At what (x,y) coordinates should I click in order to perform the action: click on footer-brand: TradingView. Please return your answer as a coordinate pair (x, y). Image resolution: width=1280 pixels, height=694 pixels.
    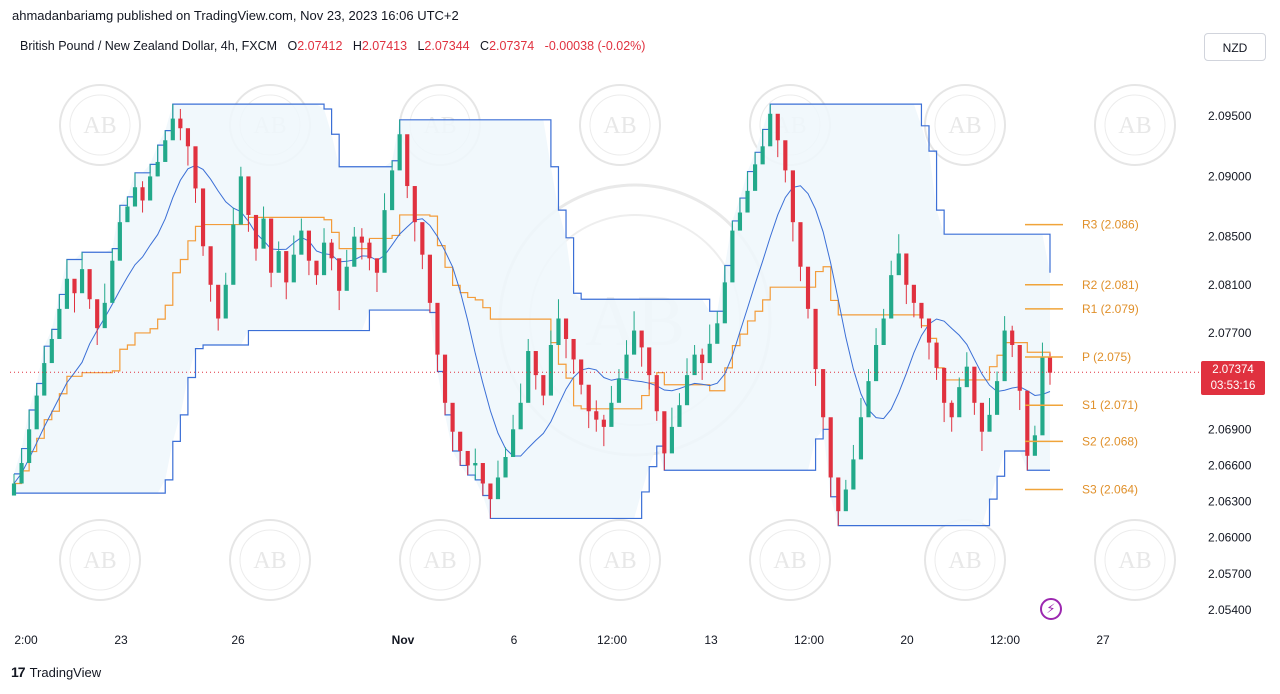
    Looking at the image, I should click on (65, 672).